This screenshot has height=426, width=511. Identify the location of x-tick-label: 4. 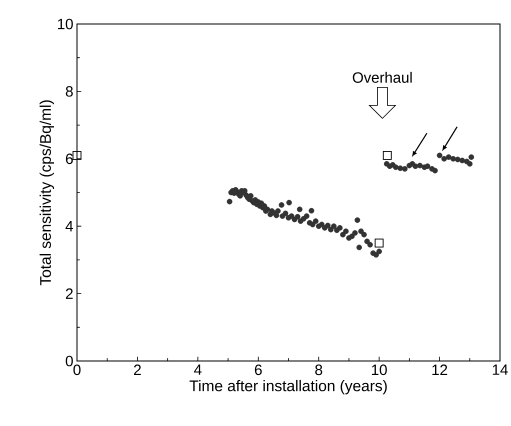
(198, 369).